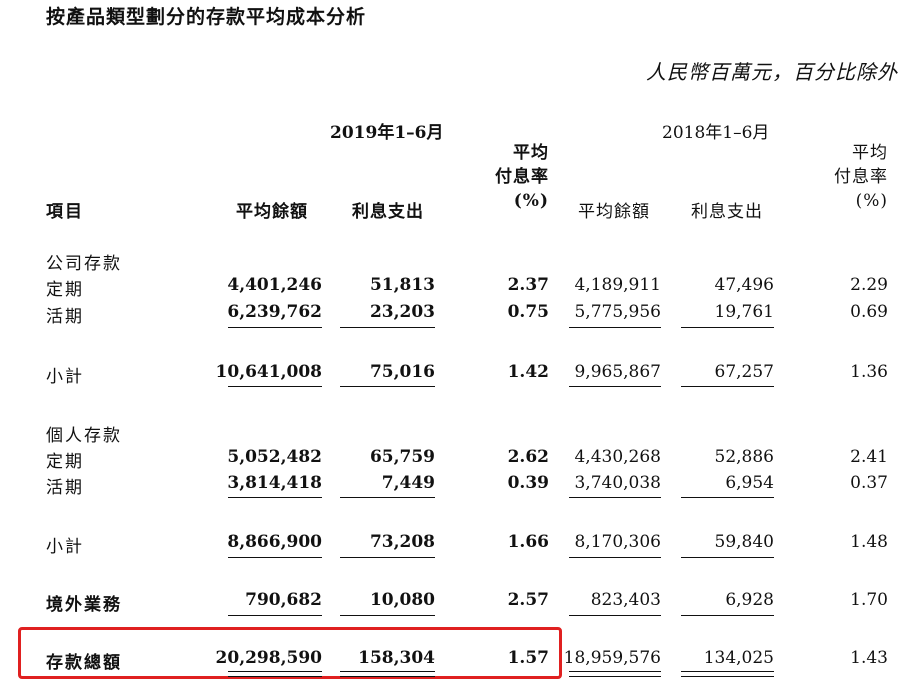 Image resolution: width=920 pixels, height=686 pixels. Describe the element at coordinates (744, 285) in the screenshot. I see `corporate-time-prior-interest: 47,496` at that location.